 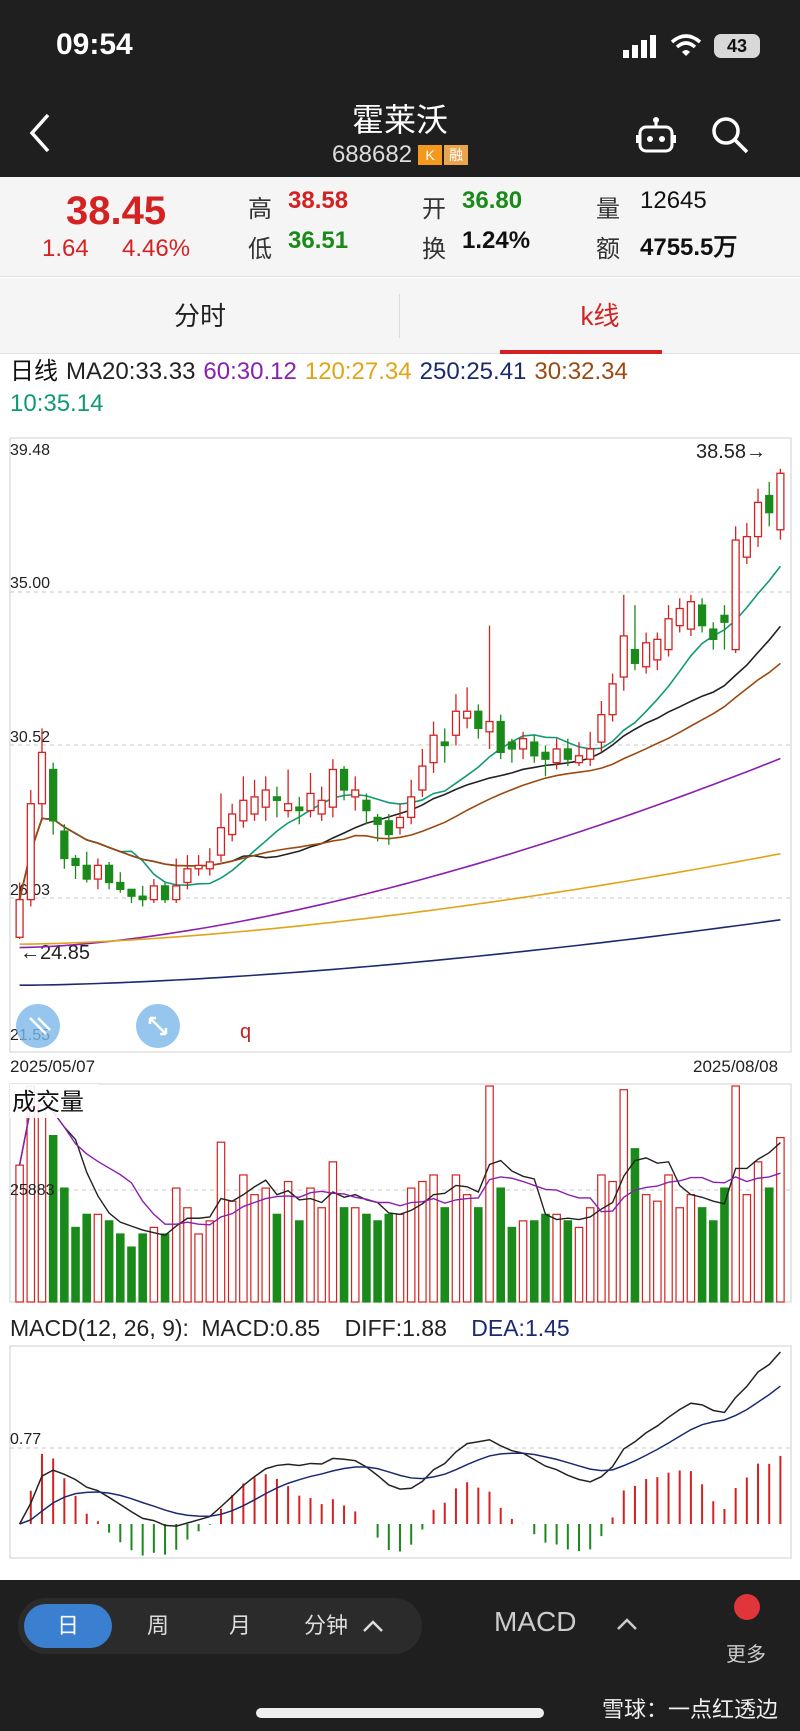 What do you see at coordinates (656, 136) in the screenshot?
I see `robot-icon` at bounding box center [656, 136].